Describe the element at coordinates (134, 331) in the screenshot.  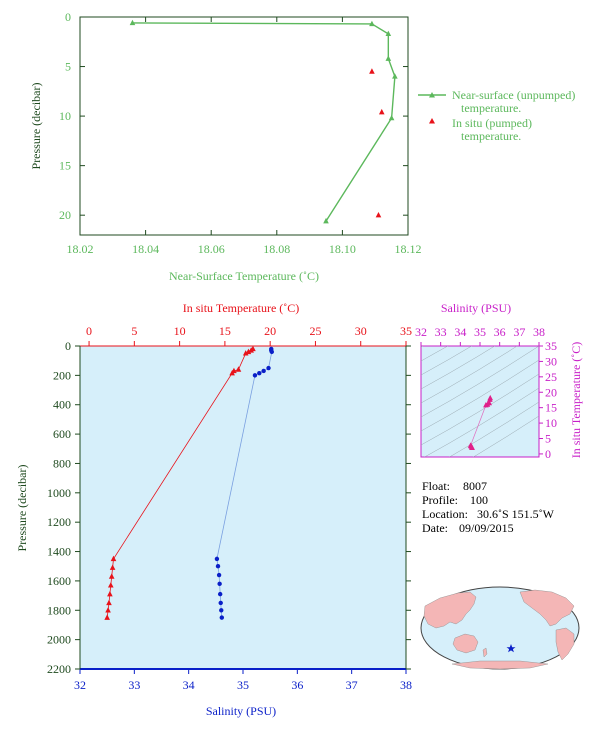
I see `main-temp-tick-label: 5` at that location.